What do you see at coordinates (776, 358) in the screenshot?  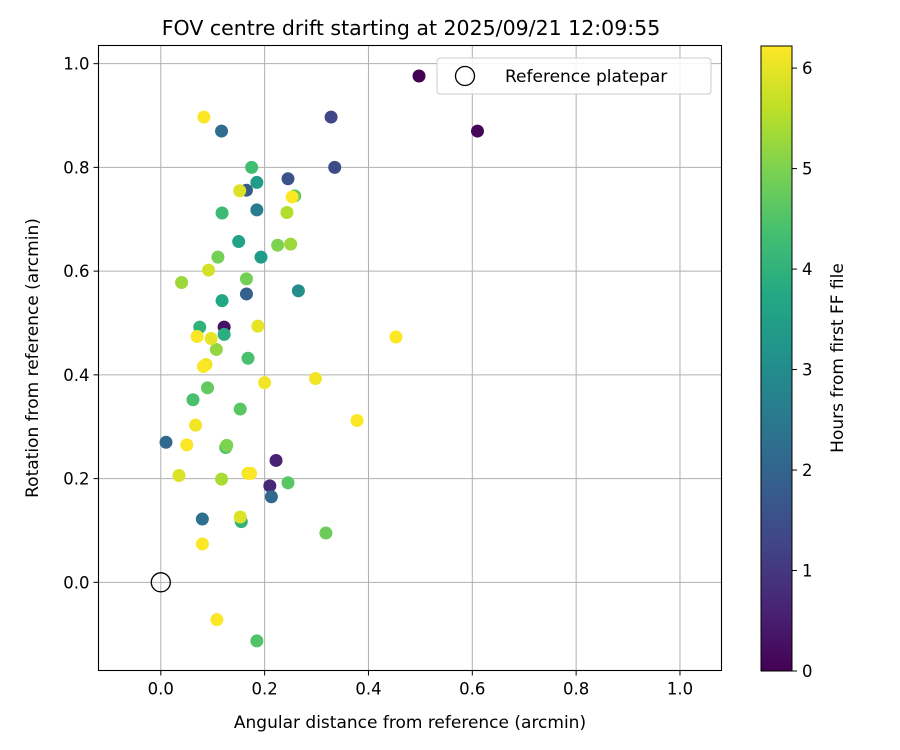 I see `colorbar-gradient` at bounding box center [776, 358].